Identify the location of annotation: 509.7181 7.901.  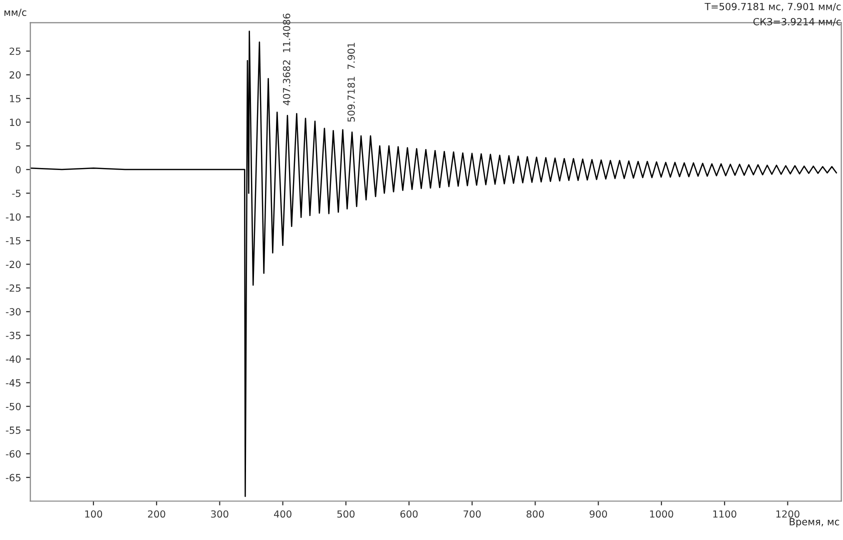
(351, 82).